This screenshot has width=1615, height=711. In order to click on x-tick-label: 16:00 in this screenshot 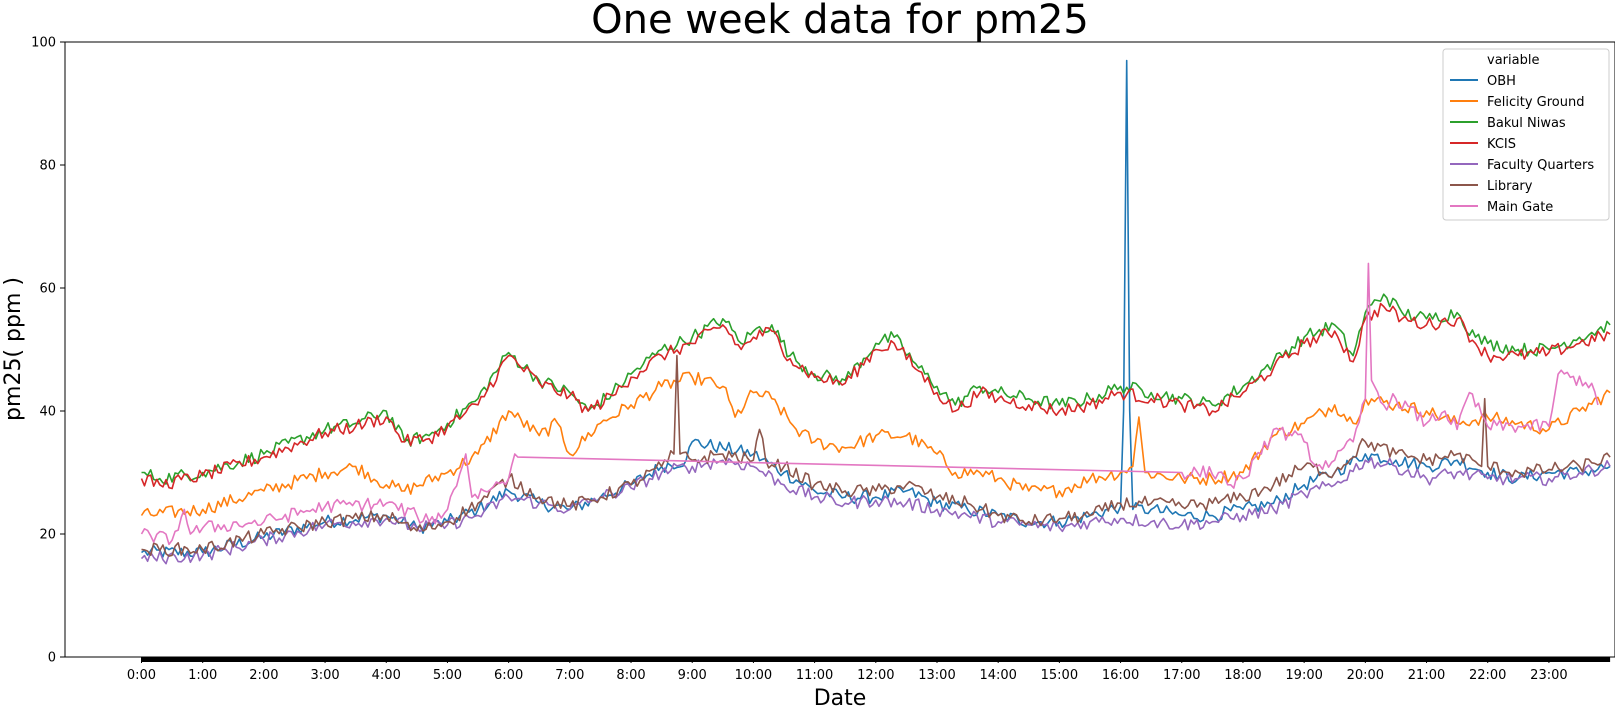, I will do `click(1120, 675)`.